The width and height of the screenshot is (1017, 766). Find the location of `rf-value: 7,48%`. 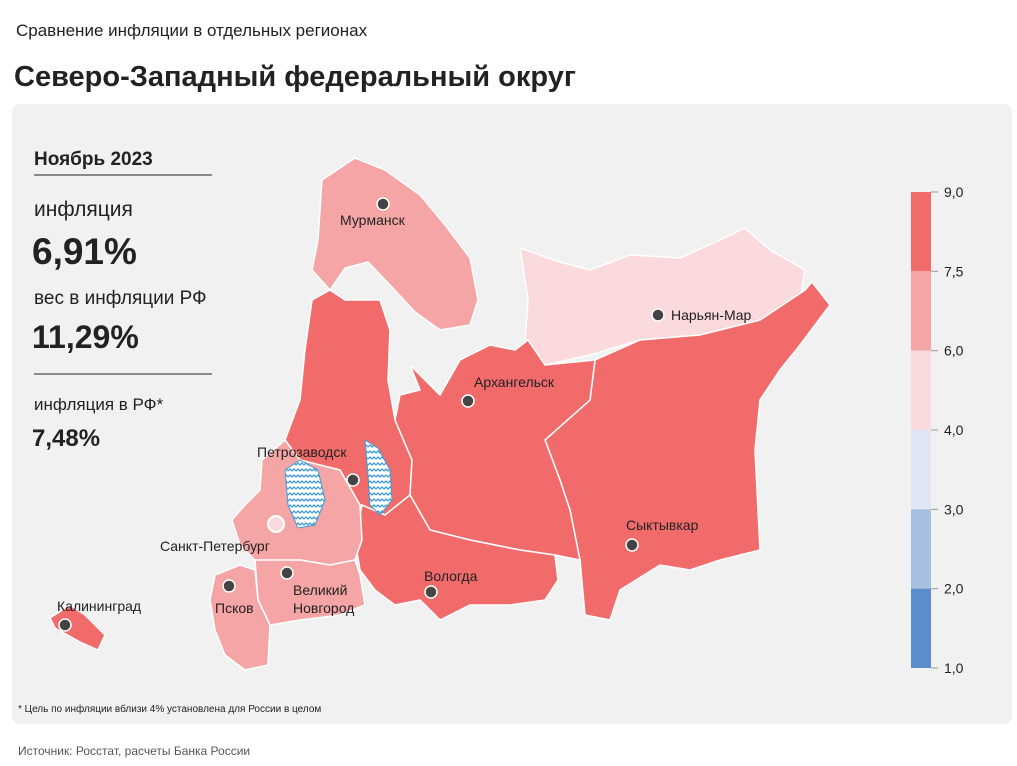

rf-value: 7,48% is located at coordinates (66, 438).